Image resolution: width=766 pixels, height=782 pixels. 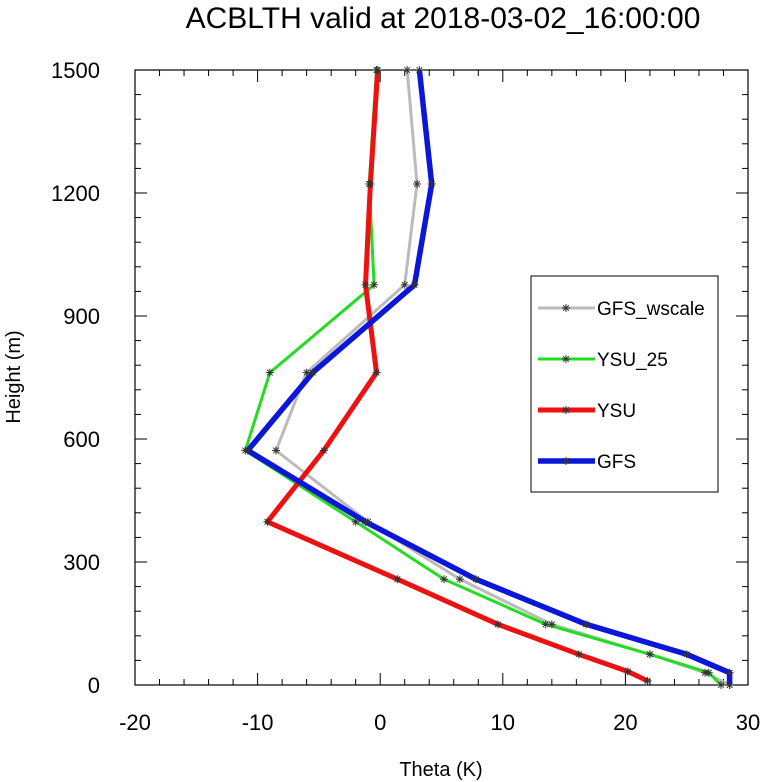 I want to click on y-tick-label: 1200, so click(x=75, y=193).